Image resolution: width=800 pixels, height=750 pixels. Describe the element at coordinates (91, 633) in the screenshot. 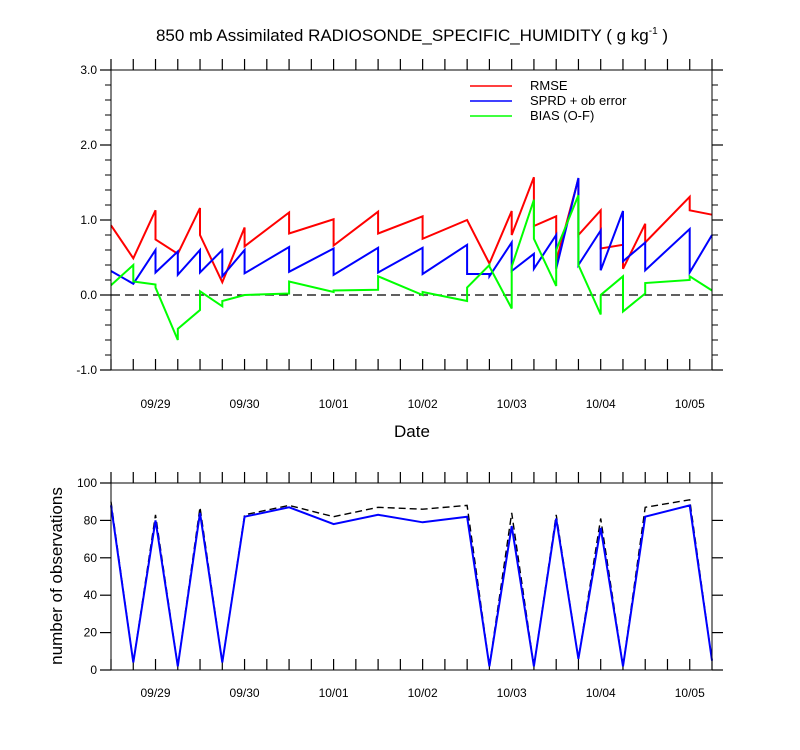

I see `bottom-ytick-label-20: 20` at that location.